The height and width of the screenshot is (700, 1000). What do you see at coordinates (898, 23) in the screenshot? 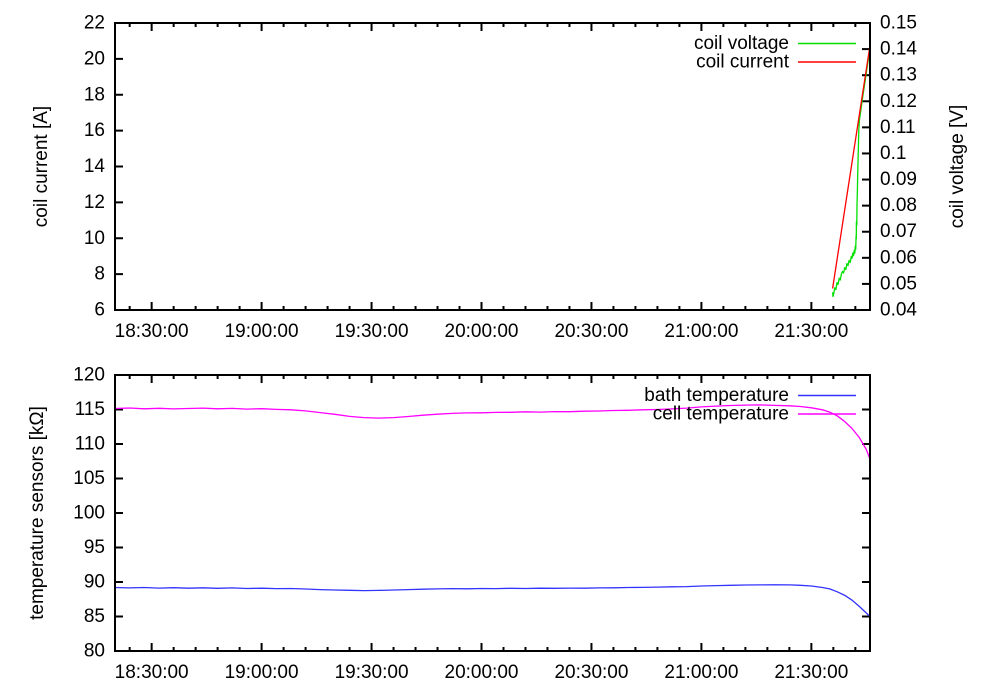
I see `y-right-tick-label: 0.15` at bounding box center [898, 23].